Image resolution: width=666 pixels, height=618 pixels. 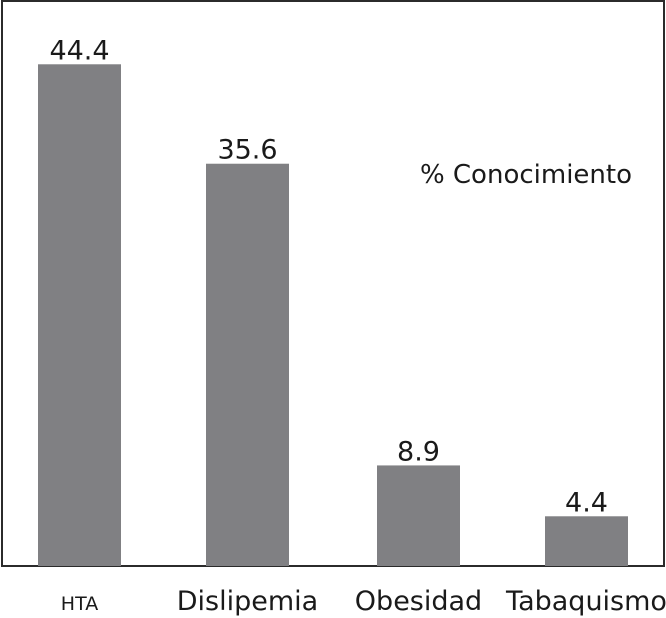 What do you see at coordinates (418, 515) in the screenshot?
I see `bar-obesidad` at bounding box center [418, 515].